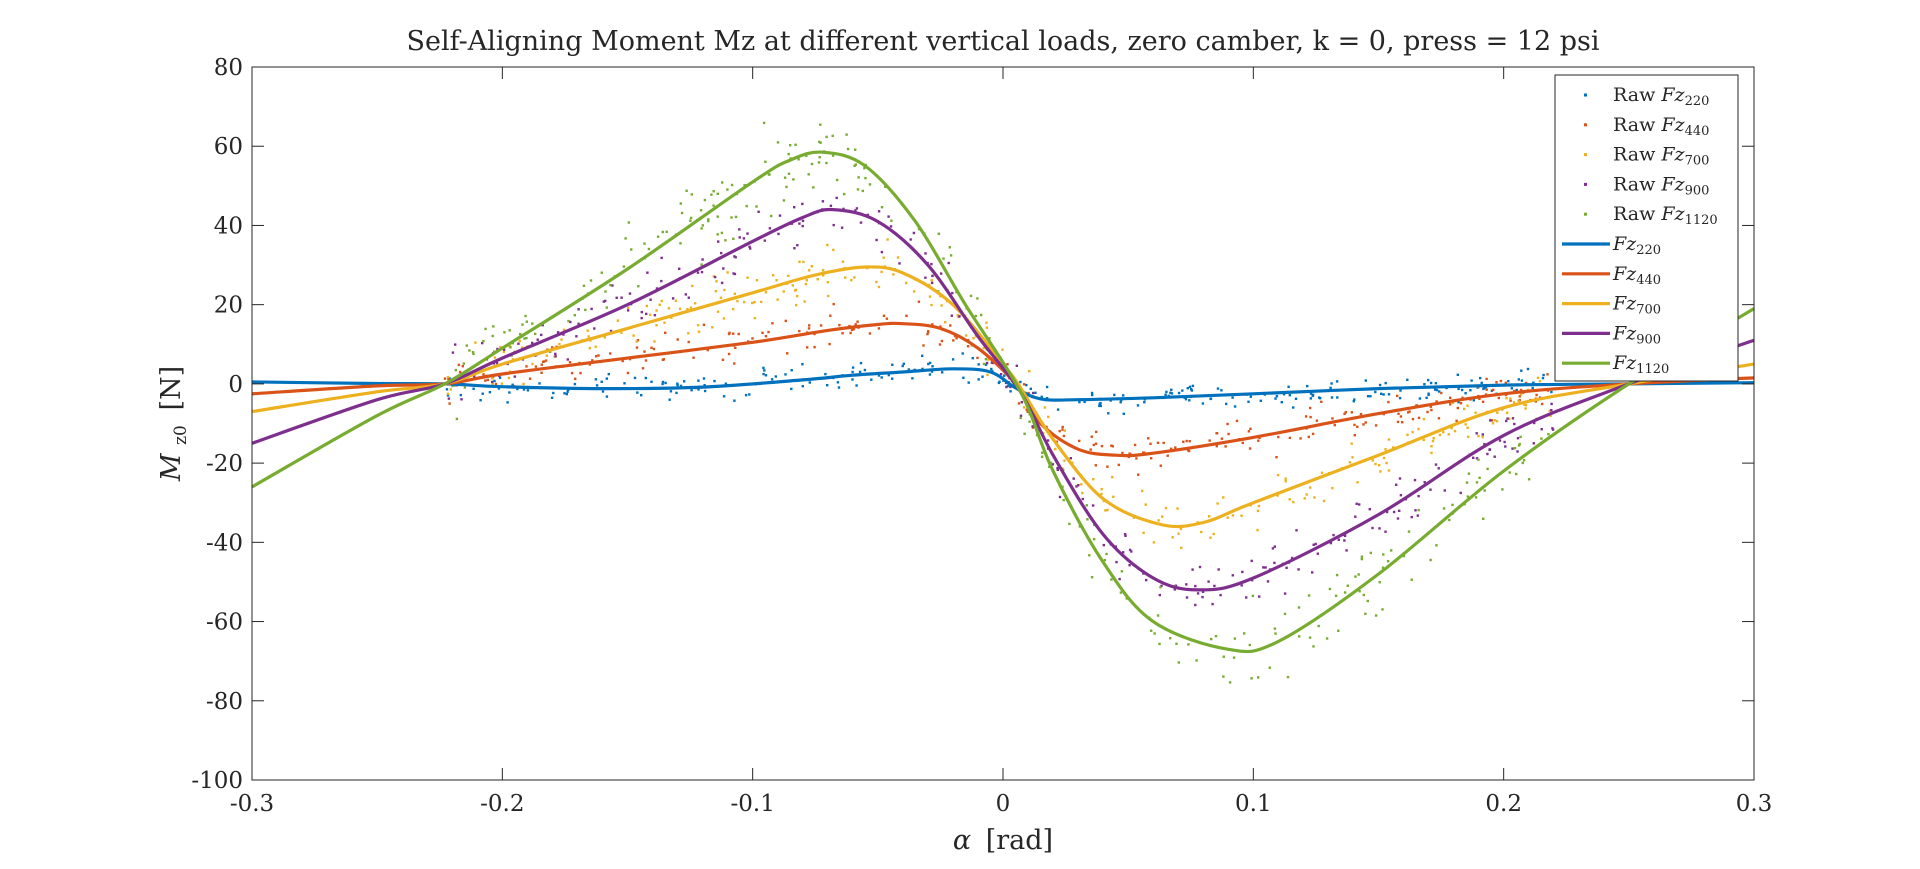  What do you see at coordinates (171, 388) in the screenshot?
I see `y-axis-unit: [N]` at bounding box center [171, 388].